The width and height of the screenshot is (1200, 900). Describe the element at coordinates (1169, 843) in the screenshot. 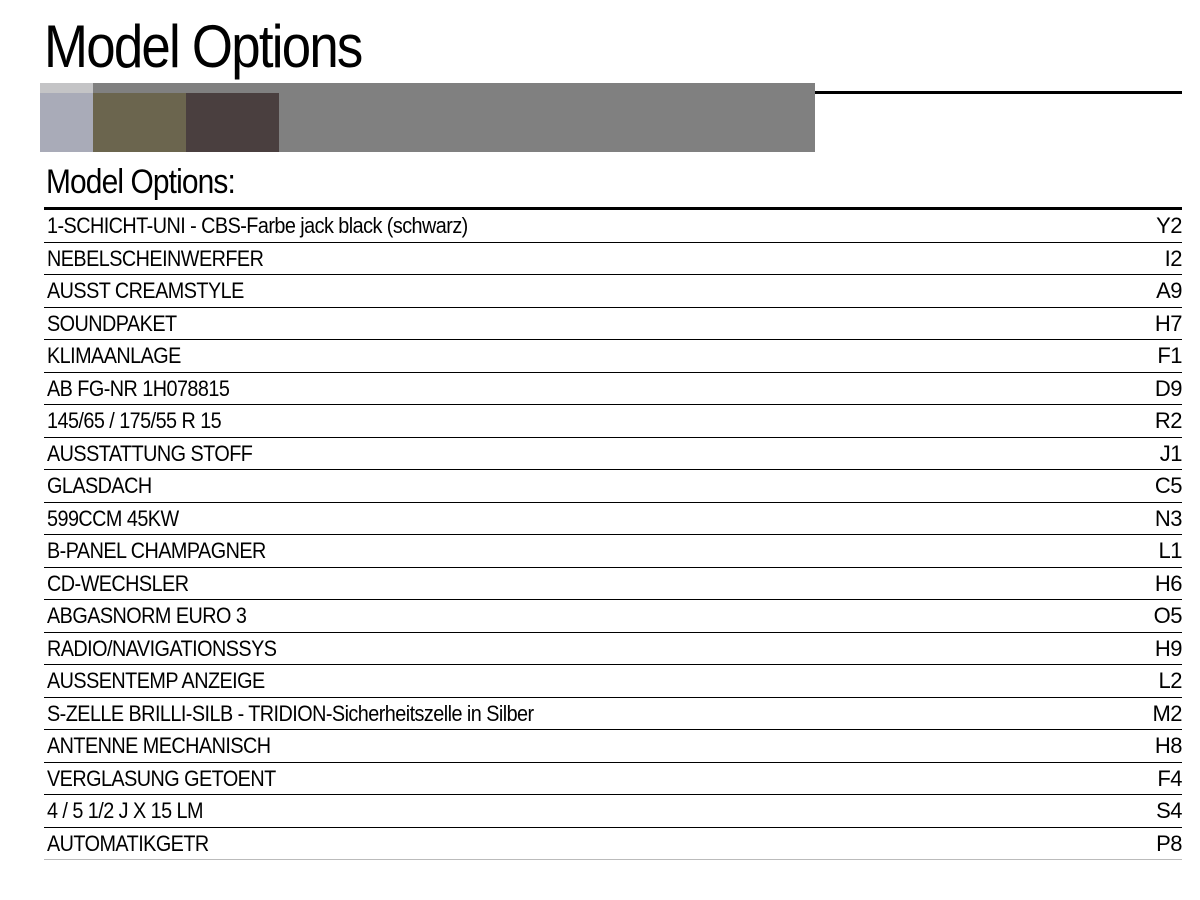

I see `option-code: P8` at that location.